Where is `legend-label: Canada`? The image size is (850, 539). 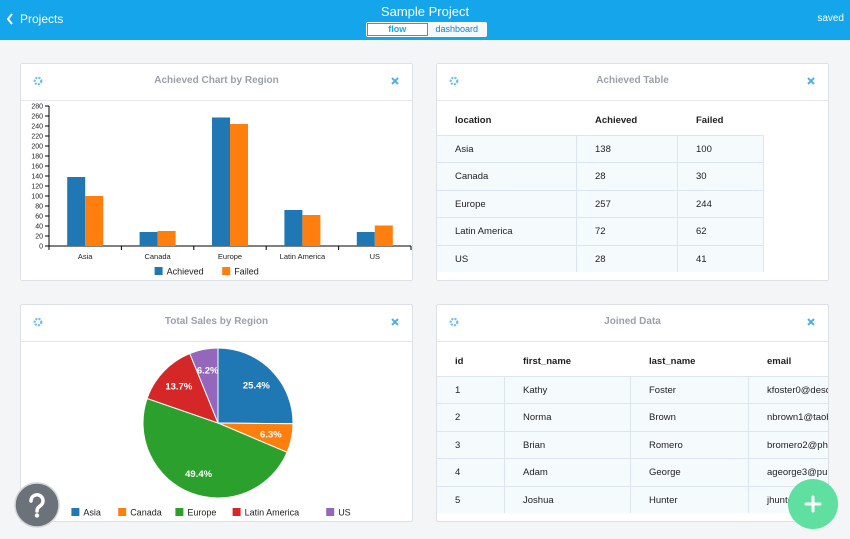
legend-label: Canada is located at coordinates (146, 513).